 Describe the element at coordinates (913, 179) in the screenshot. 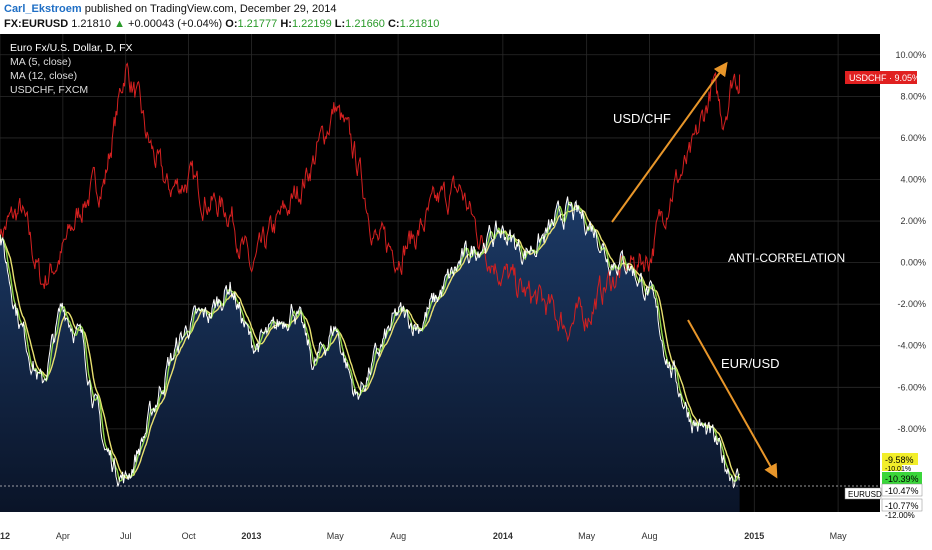

I see `y-tick-label: 4.00%` at that location.